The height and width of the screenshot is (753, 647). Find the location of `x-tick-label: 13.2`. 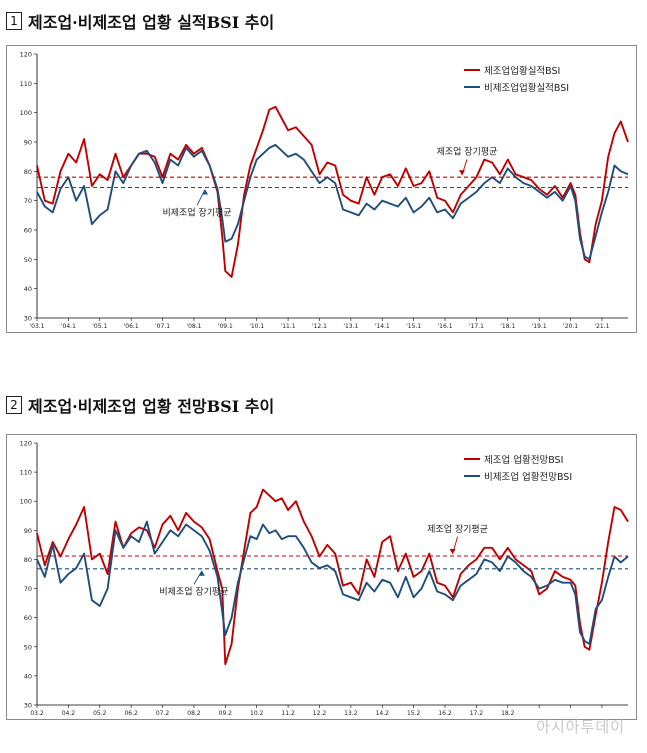

x-tick-label: 13.2 is located at coordinates (351, 713).